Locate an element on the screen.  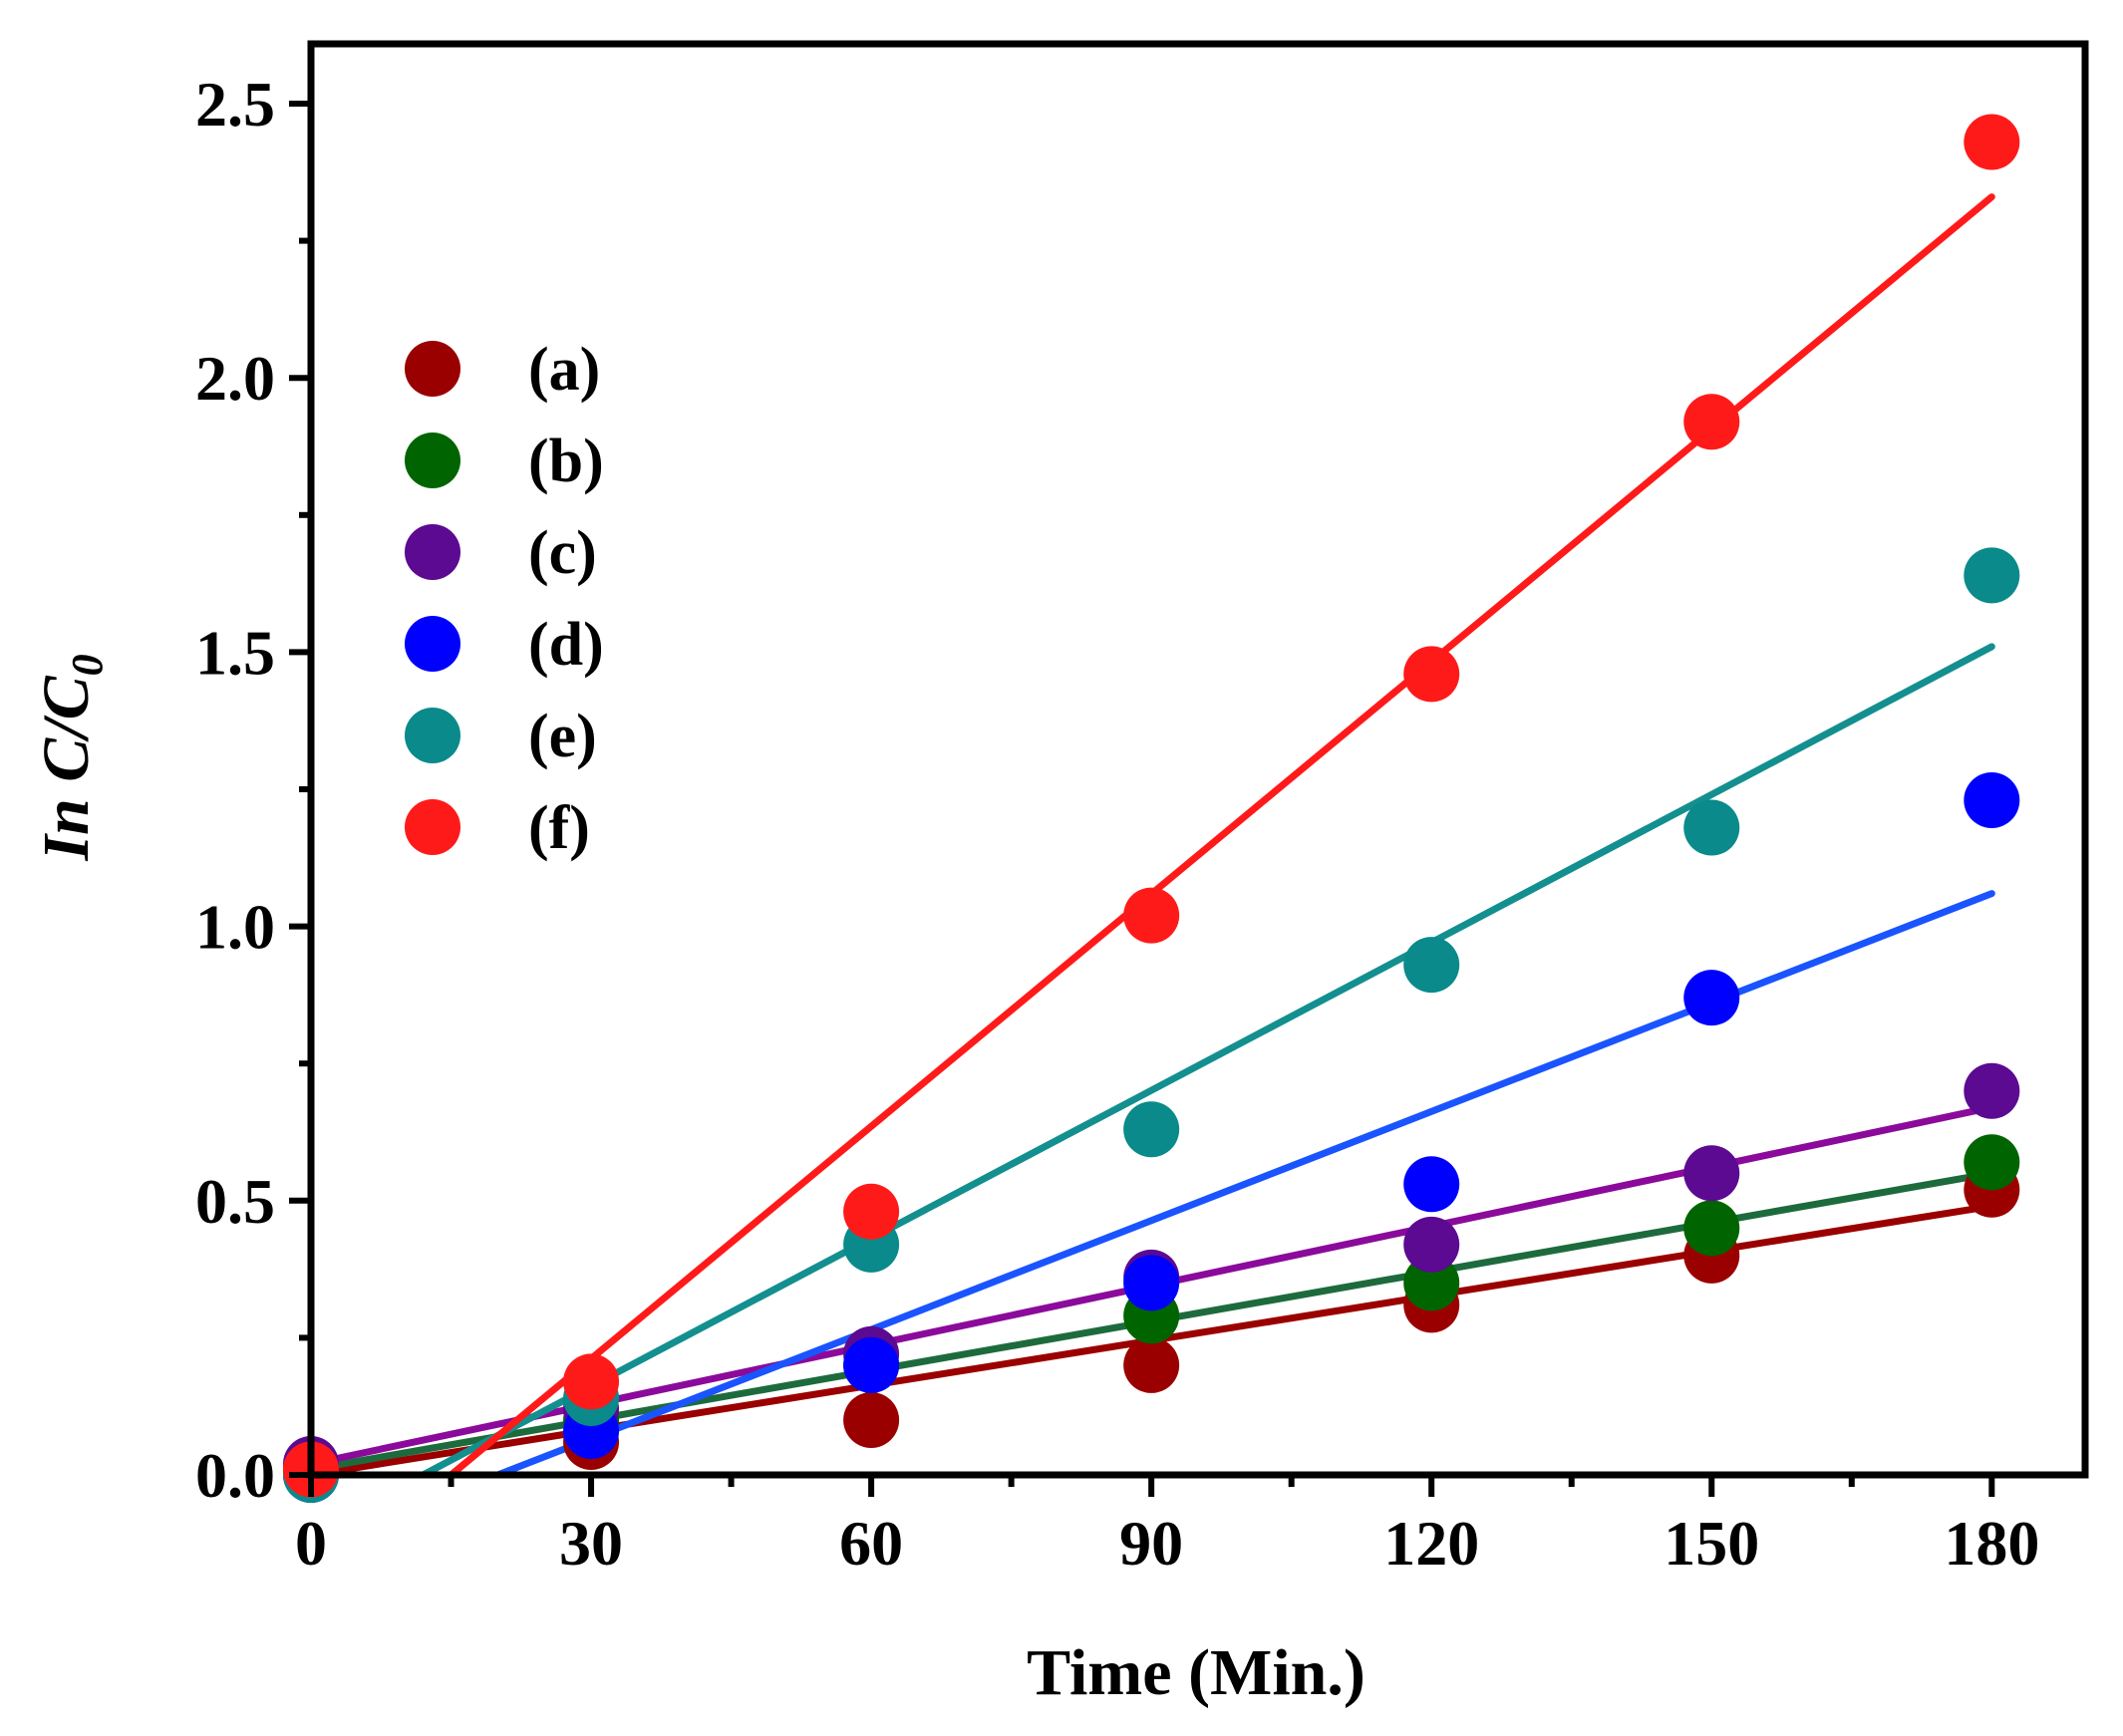
legend-label-a: (a) is located at coordinates (564, 370).